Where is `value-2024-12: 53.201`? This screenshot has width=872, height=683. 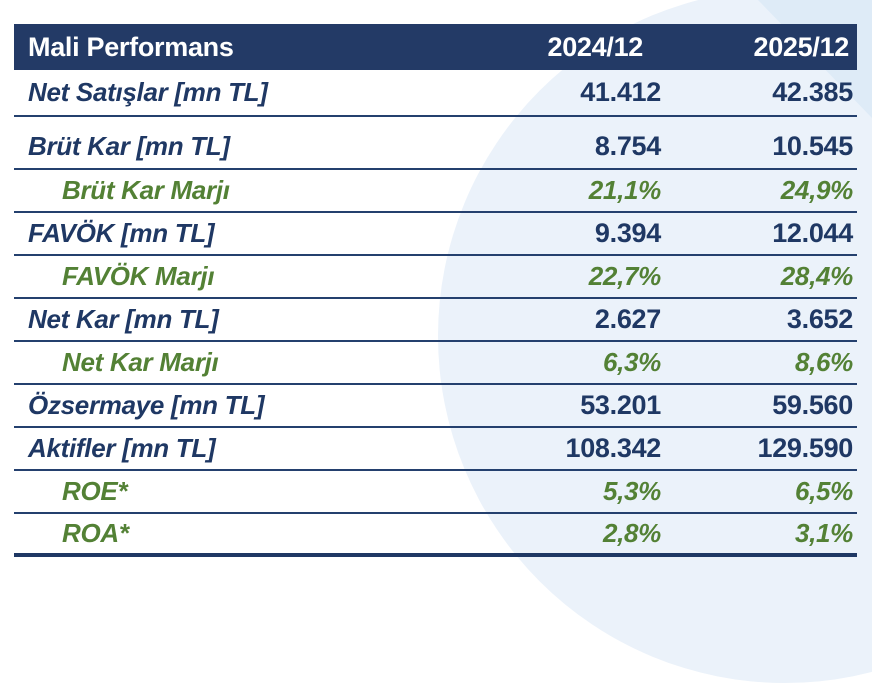 value-2024-12: 53.201 is located at coordinates (620, 405).